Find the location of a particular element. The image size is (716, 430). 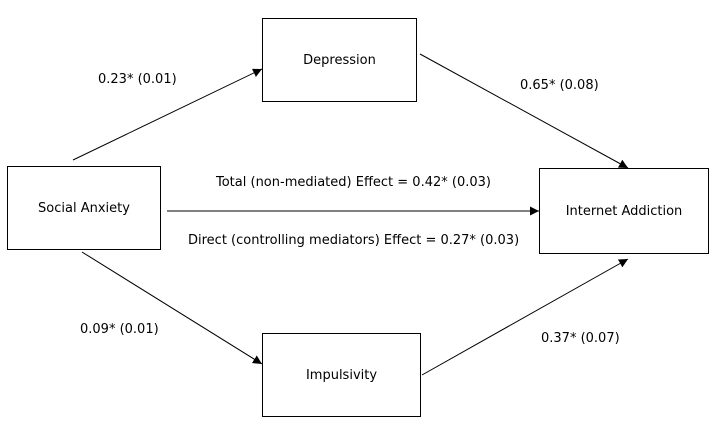

label-sa-to-impulsivity: 0.09* (0.01) is located at coordinates (119, 329).